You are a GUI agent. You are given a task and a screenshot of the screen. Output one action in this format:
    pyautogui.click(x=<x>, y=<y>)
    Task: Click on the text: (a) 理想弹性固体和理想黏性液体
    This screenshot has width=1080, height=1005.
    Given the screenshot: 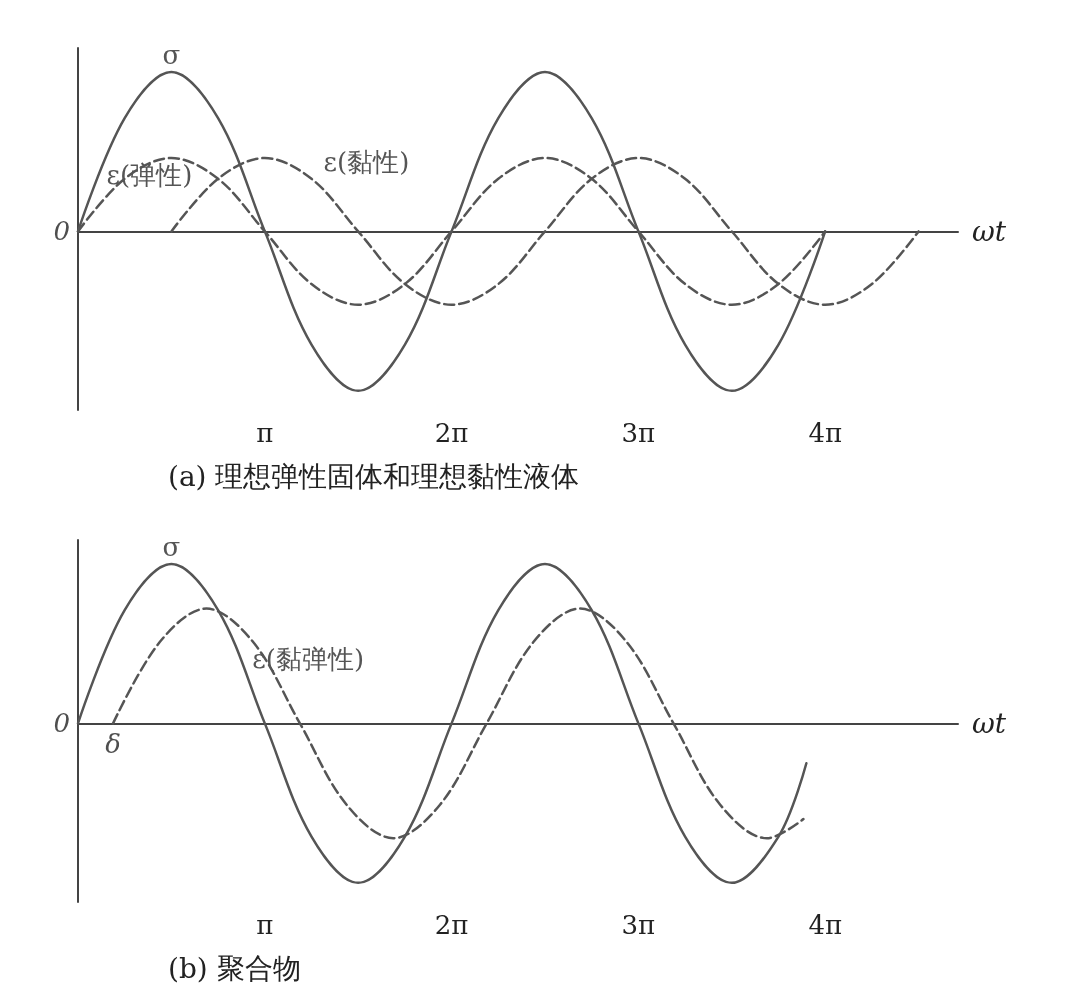 What is the action you would take?
    pyautogui.click(x=374, y=476)
    